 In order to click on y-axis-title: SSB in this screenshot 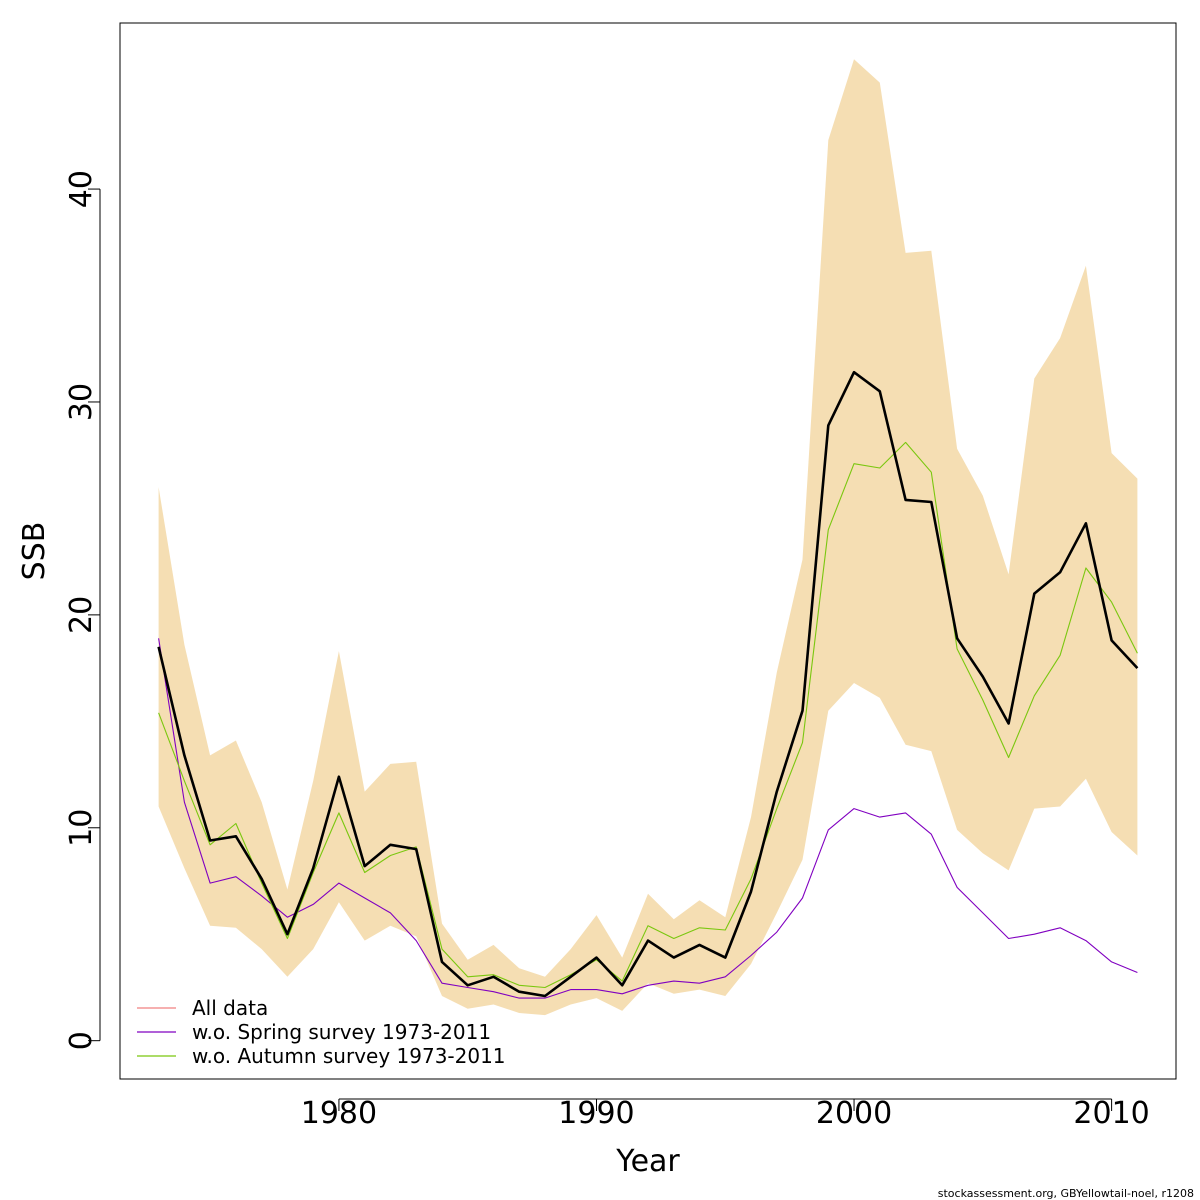, I will do `click(34, 551)`.